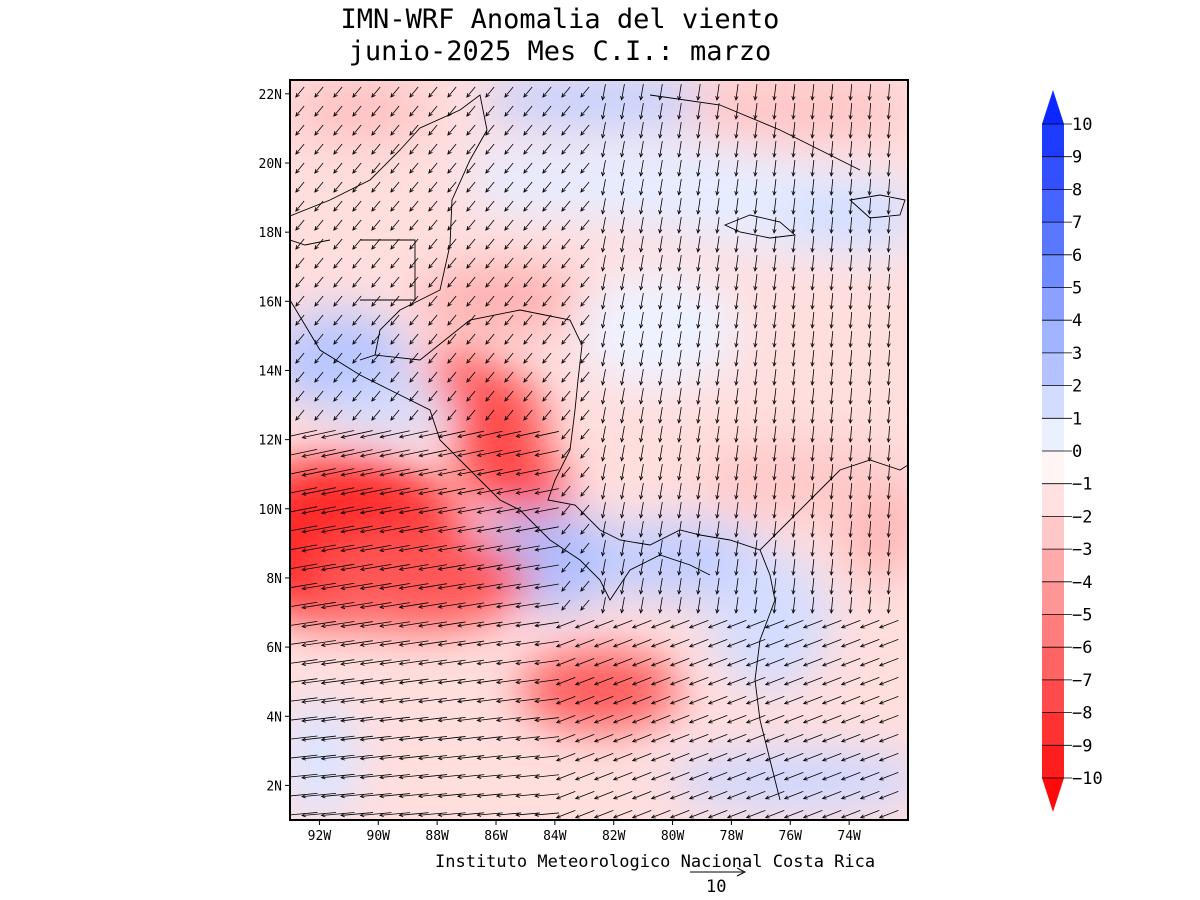 The width and height of the screenshot is (1200, 900). What do you see at coordinates (320, 836) in the screenshot?
I see `lon-tick-label: 92W` at bounding box center [320, 836].